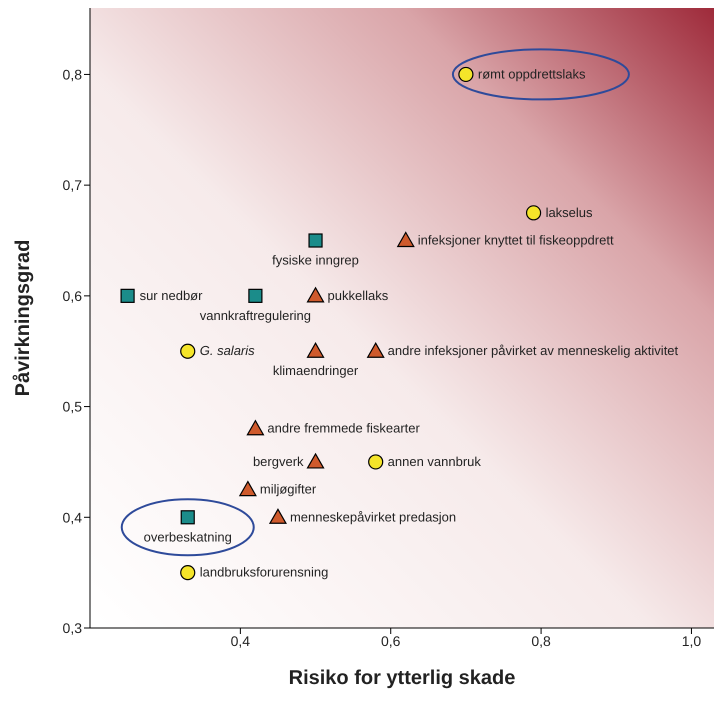 The width and height of the screenshot is (714, 706). What do you see at coordinates (402, 678) in the screenshot?
I see `x-axis-title: Risiko for ytterlig skade` at bounding box center [402, 678].